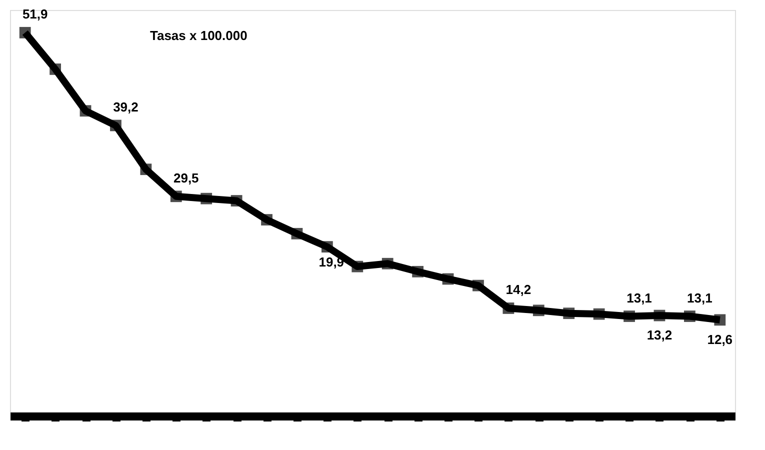  Describe the element at coordinates (199, 35) in the screenshot. I see `annotation: Tasas x 100.000` at that location.